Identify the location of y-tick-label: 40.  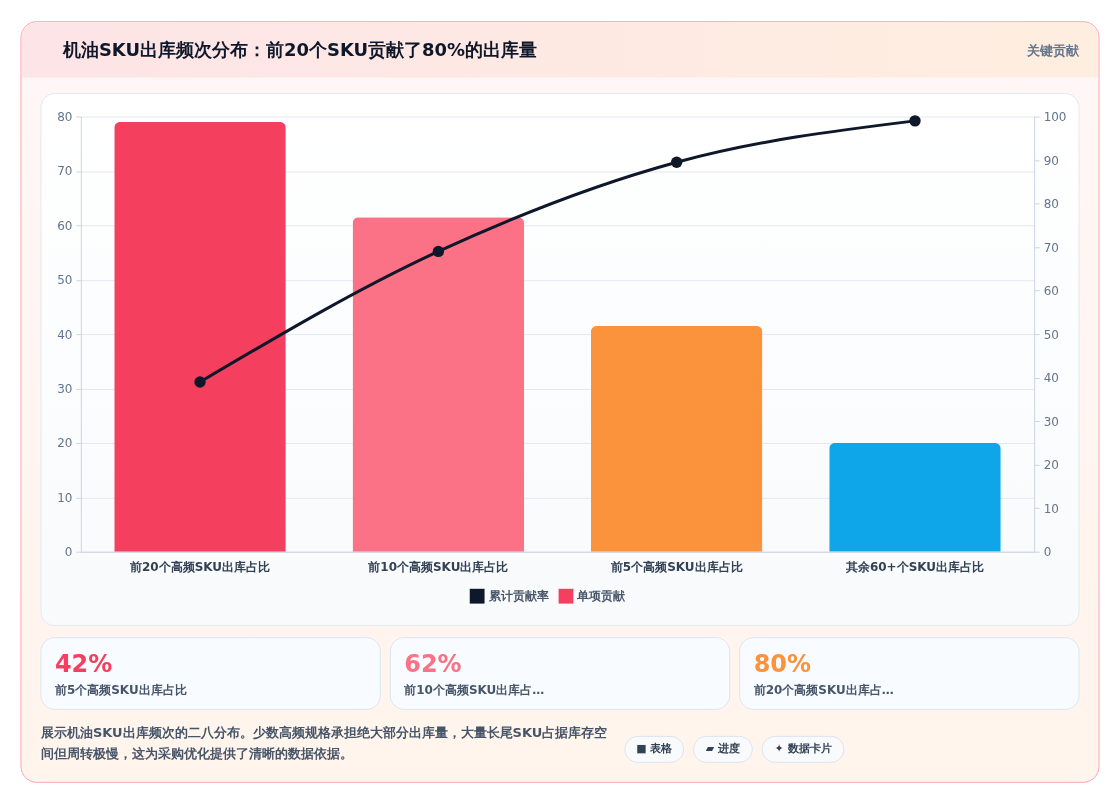
(65, 334).